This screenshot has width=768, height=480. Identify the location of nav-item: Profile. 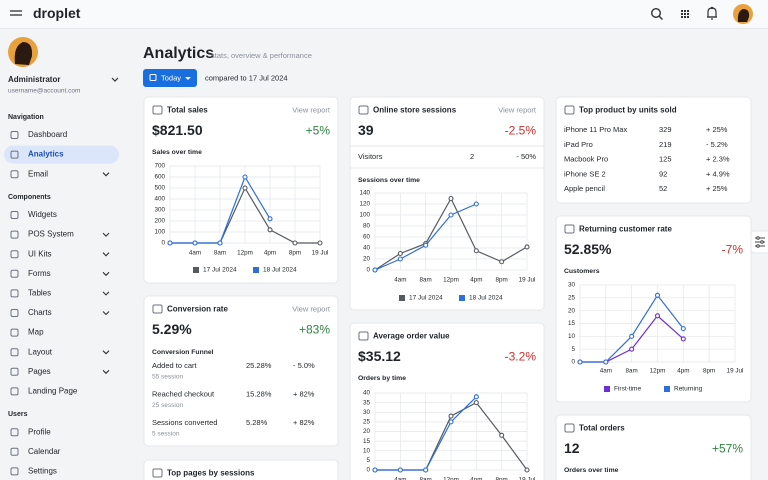
(39, 431).